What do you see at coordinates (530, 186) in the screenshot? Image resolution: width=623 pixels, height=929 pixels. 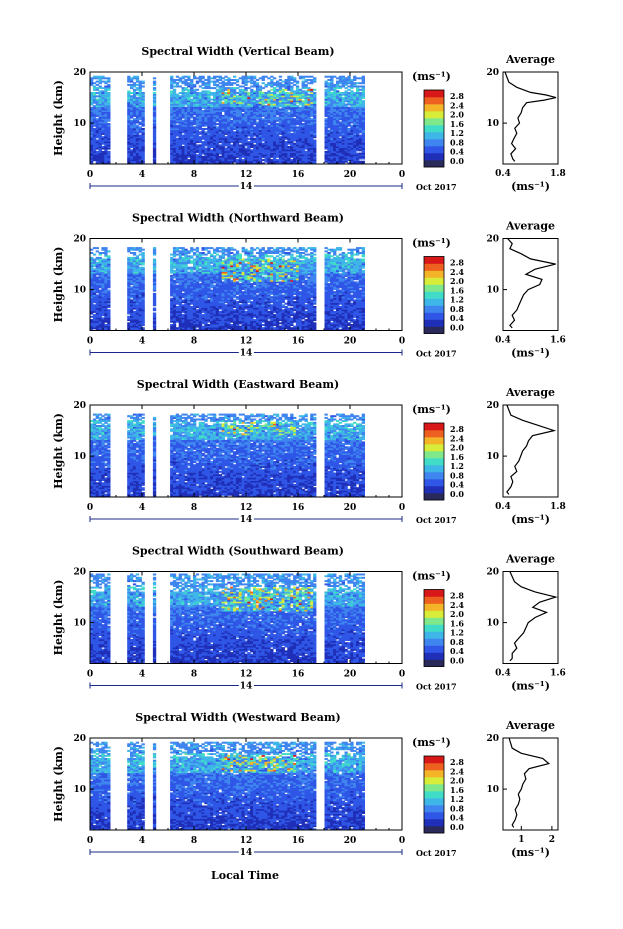 I see `profile-x-label: (ms⁻¹)` at bounding box center [530, 186].